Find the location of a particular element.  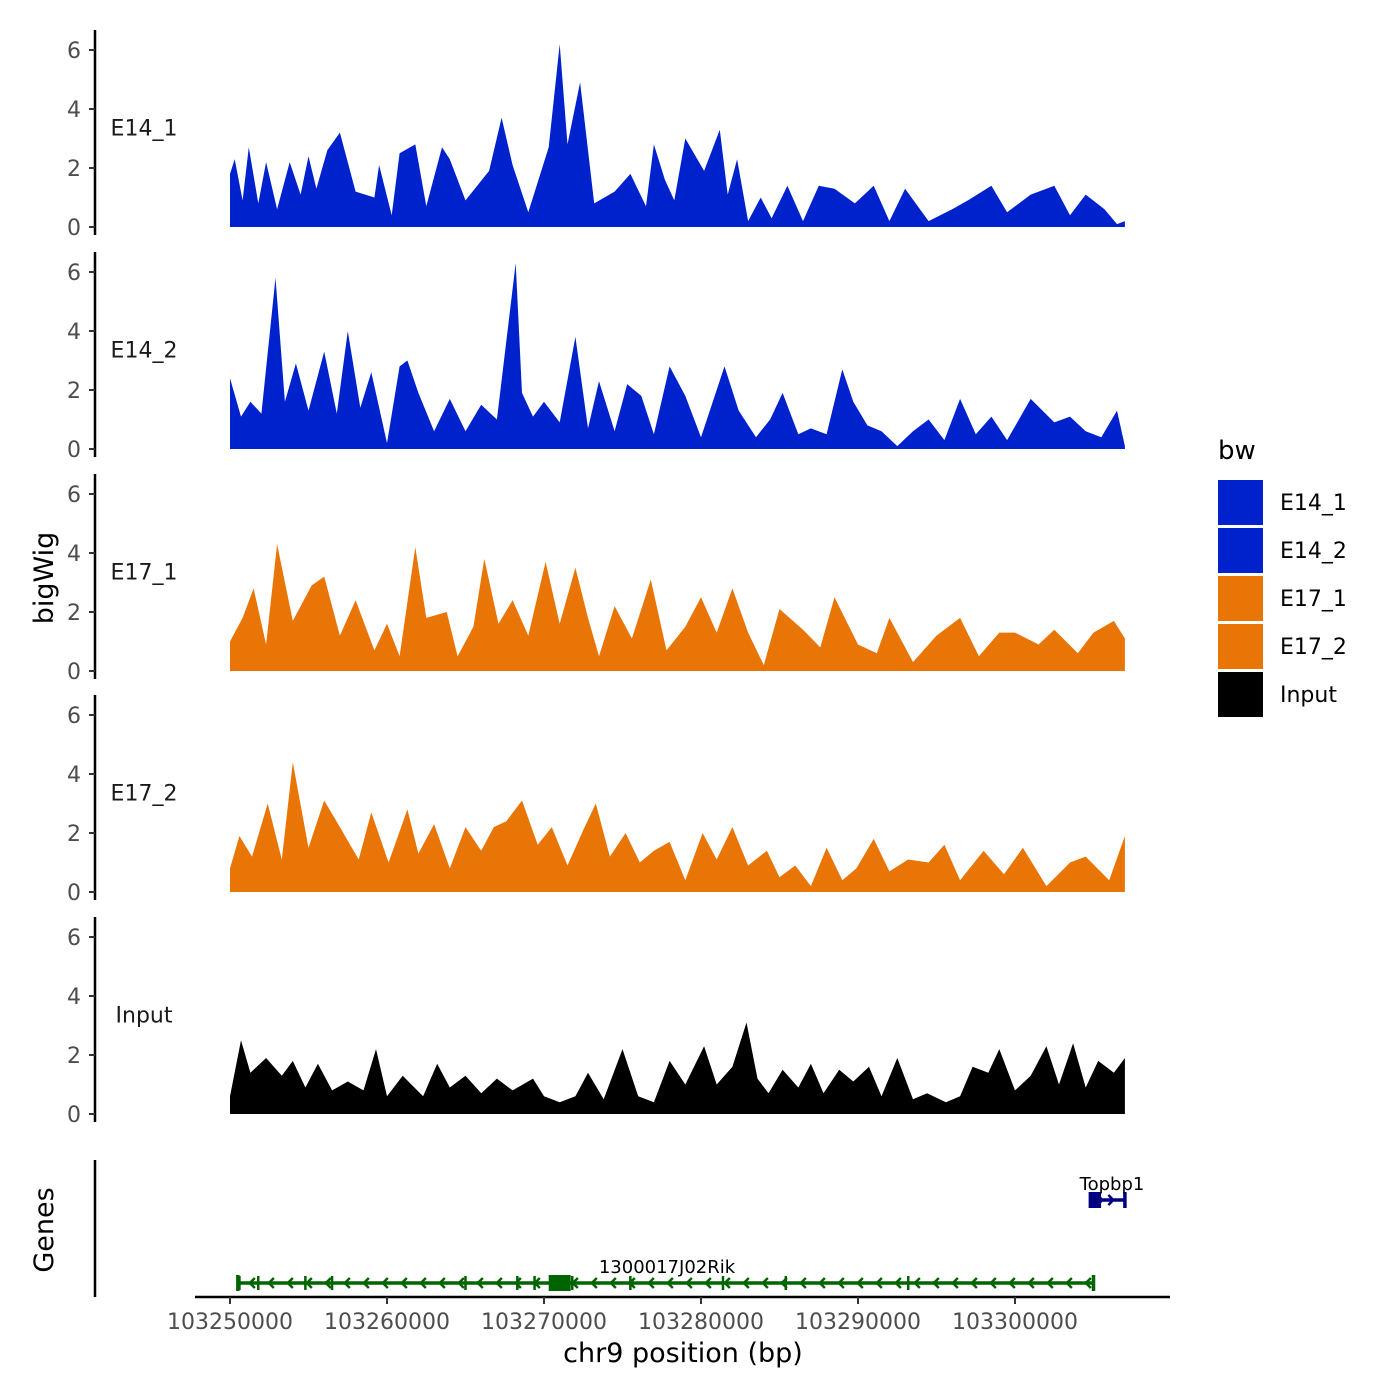

legend-label: E17_1 is located at coordinates (1313, 599).